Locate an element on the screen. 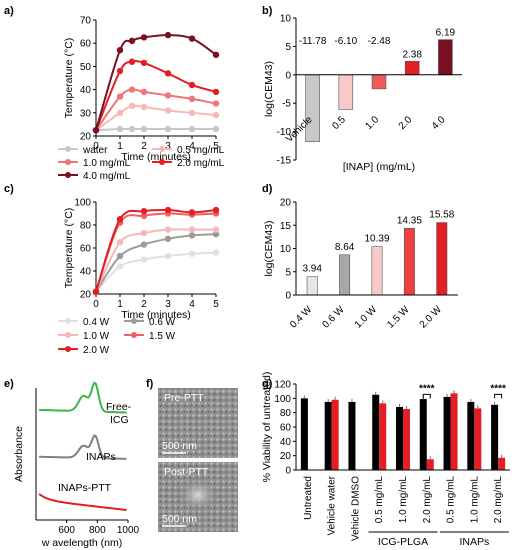  panel-b-y-tick-label: 0 is located at coordinates (288, 75).